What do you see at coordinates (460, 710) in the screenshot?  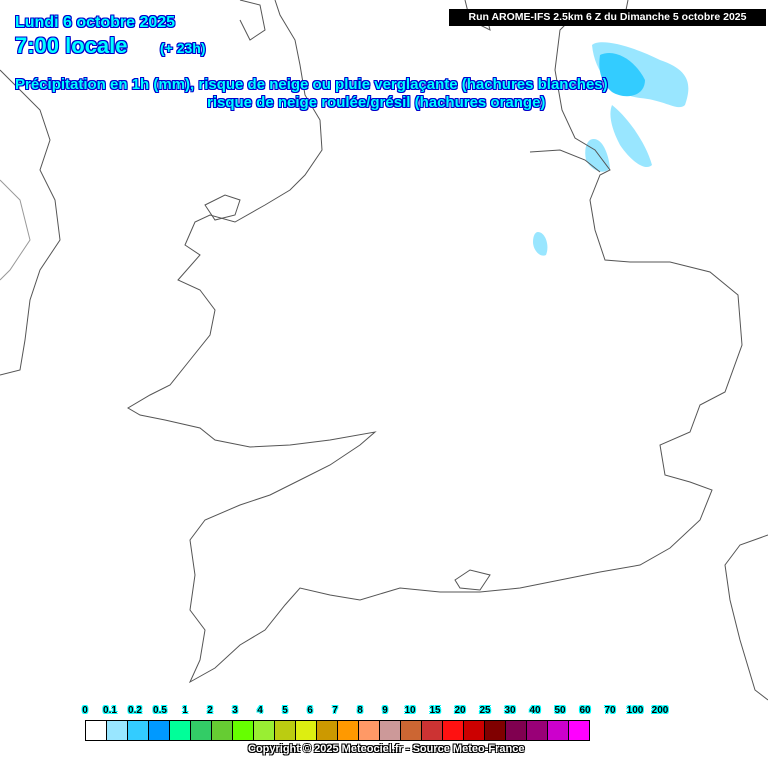 I see `legend-label: 20` at bounding box center [460, 710].